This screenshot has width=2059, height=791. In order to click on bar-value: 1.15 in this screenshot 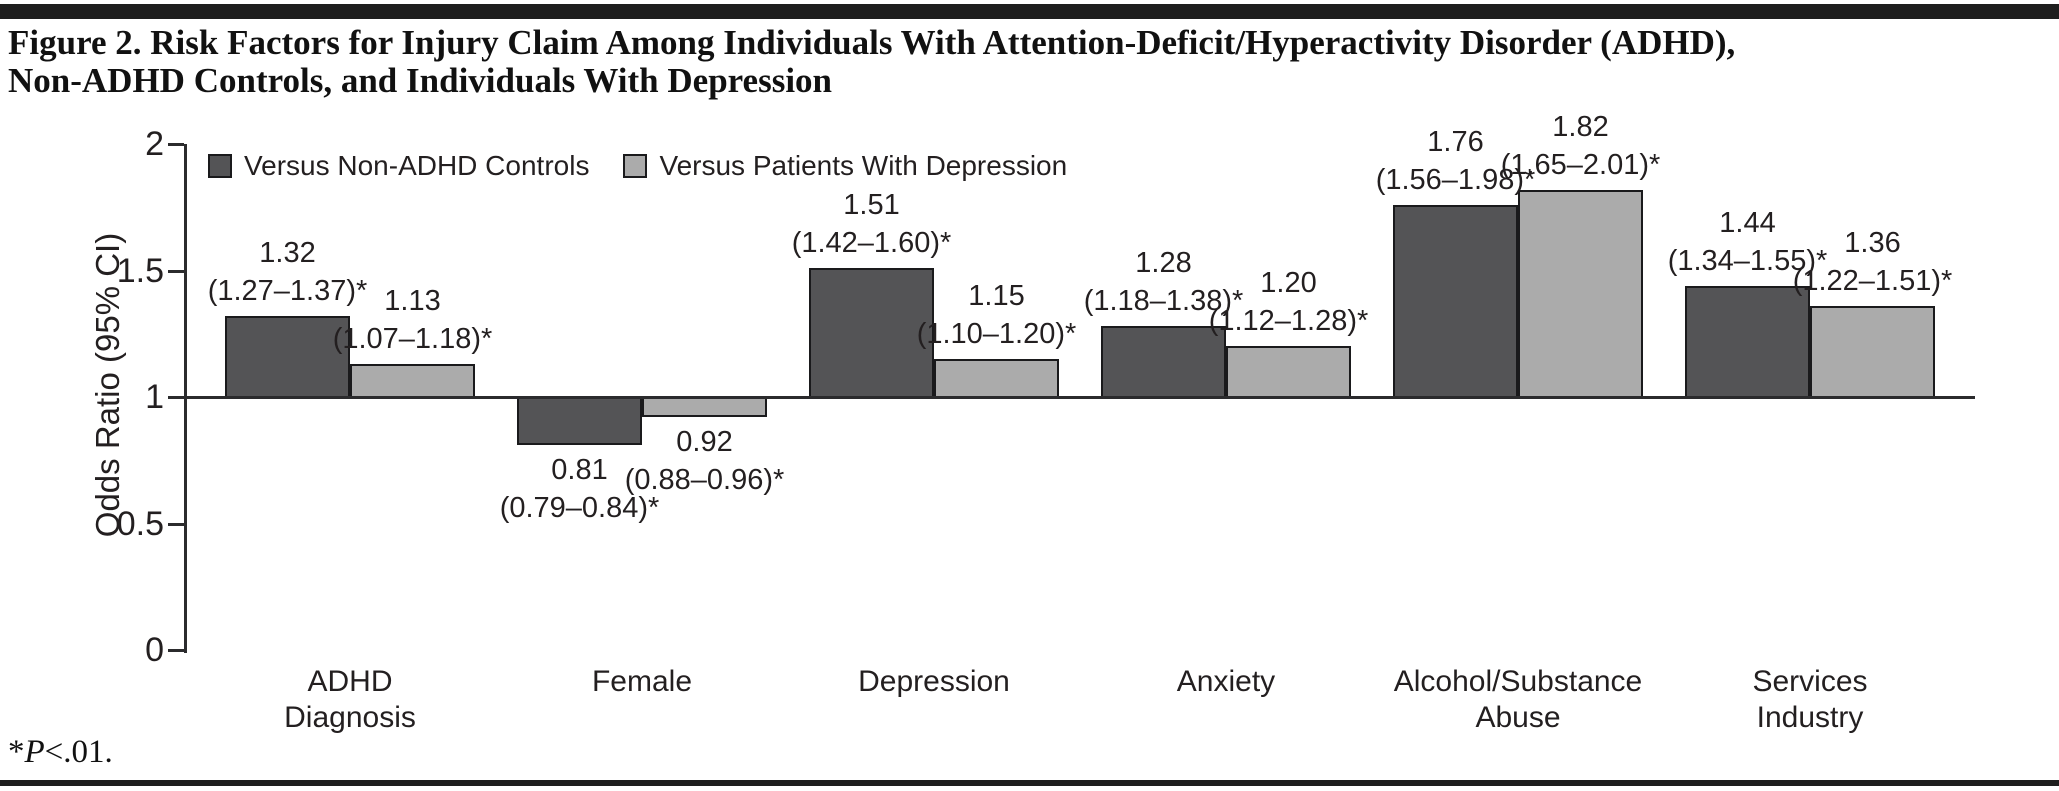, I will do `click(996, 296)`.